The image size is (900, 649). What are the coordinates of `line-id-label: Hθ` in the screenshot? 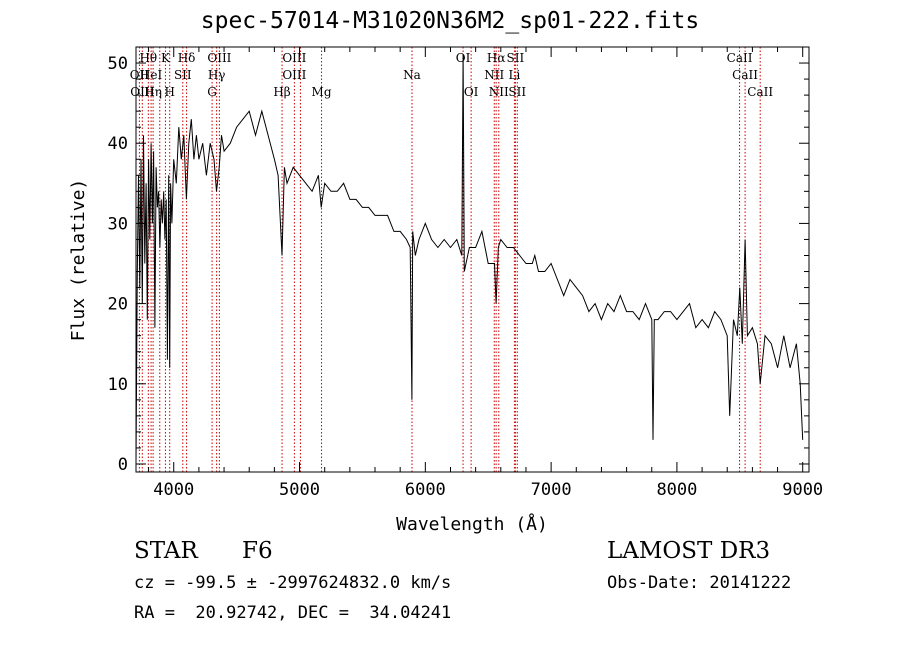 It's located at (148, 58).